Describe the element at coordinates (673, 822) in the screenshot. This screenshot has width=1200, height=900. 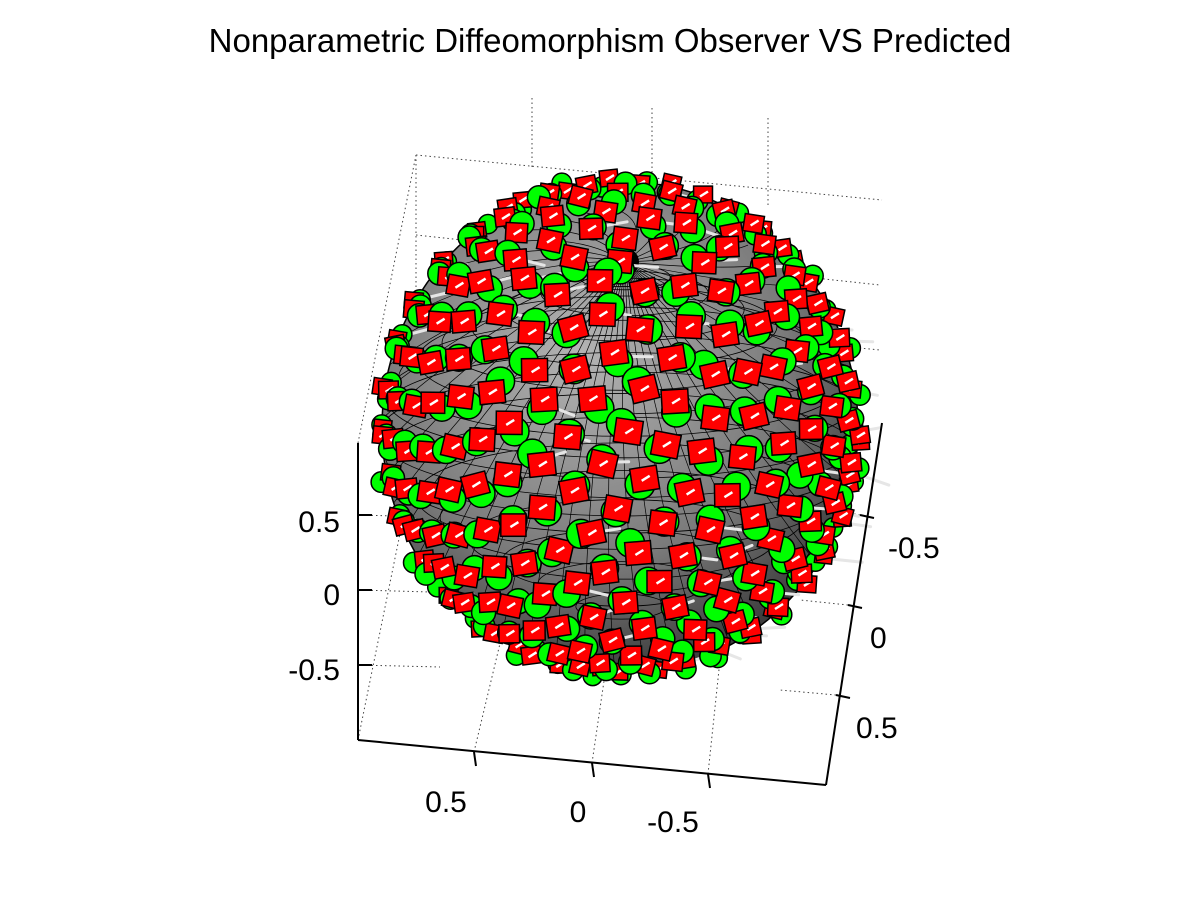
I see `x-tick-label: -0.5` at that location.